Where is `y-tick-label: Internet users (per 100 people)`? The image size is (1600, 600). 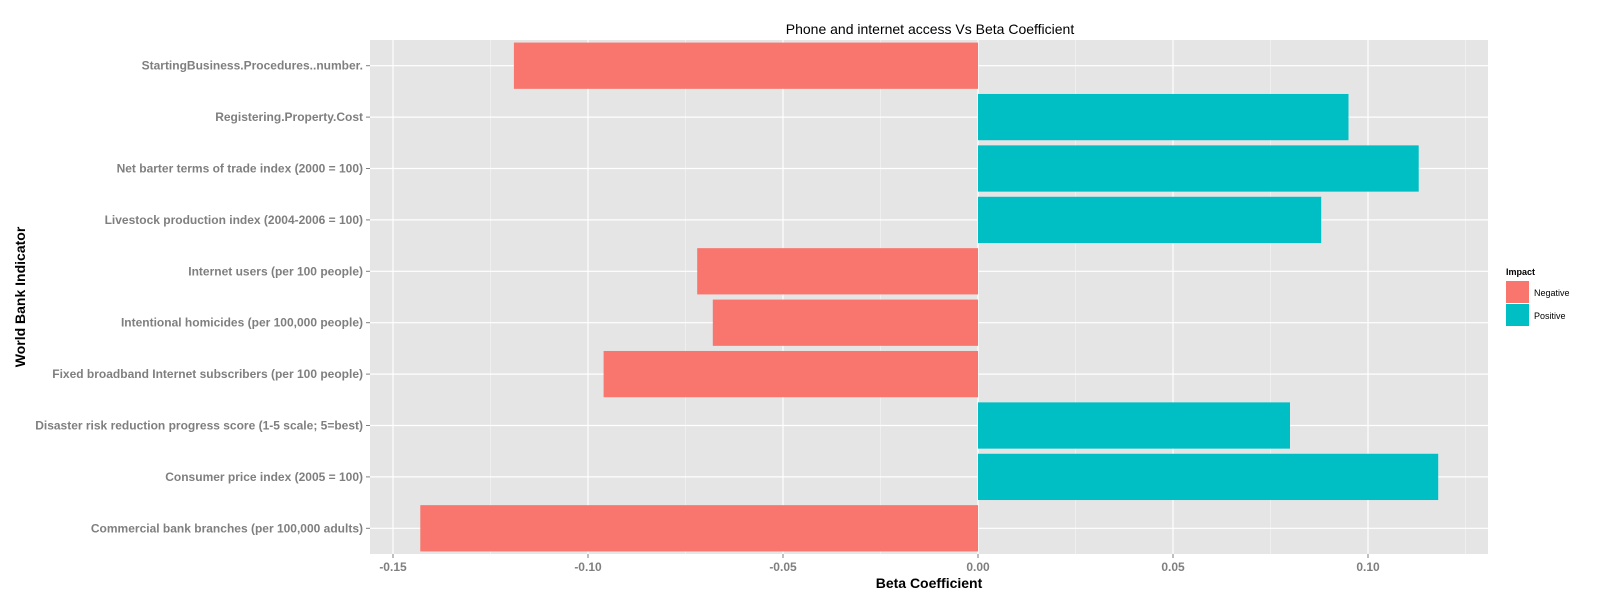
y-tick-label: Internet users (per 100 people) is located at coordinates (275, 271).